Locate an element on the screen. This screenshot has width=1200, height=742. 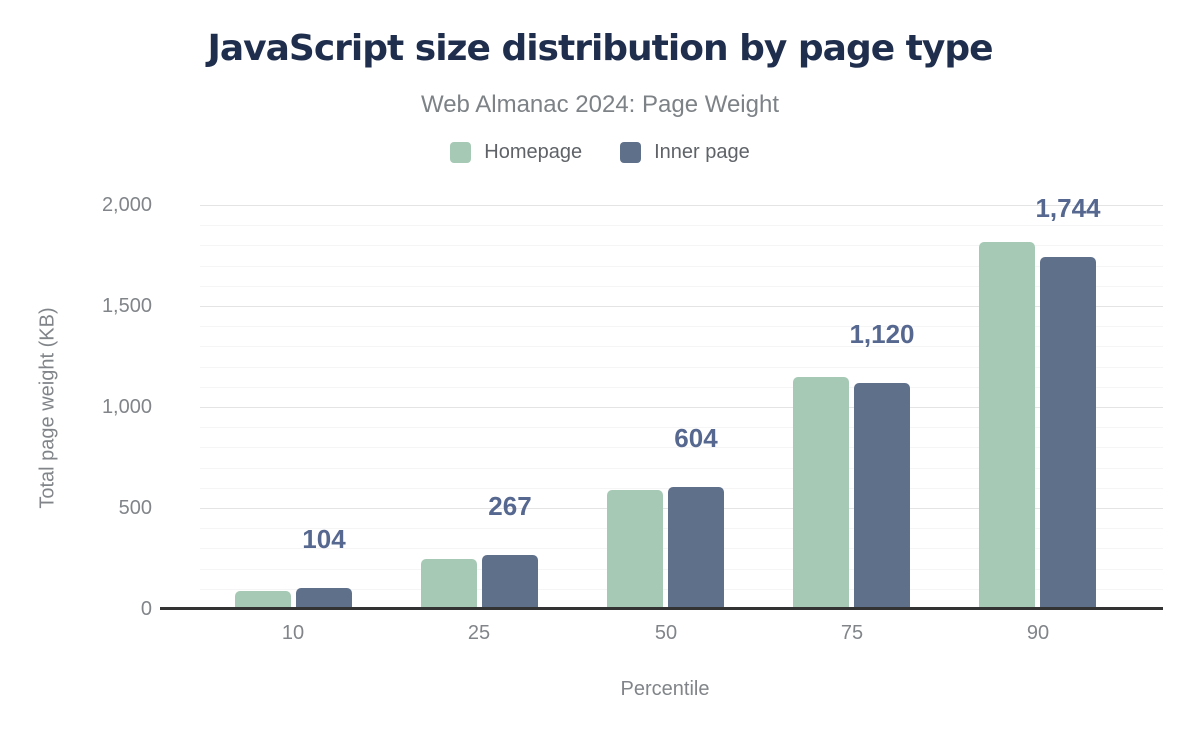
y-tick-label: 2,000 is located at coordinates (126, 205).